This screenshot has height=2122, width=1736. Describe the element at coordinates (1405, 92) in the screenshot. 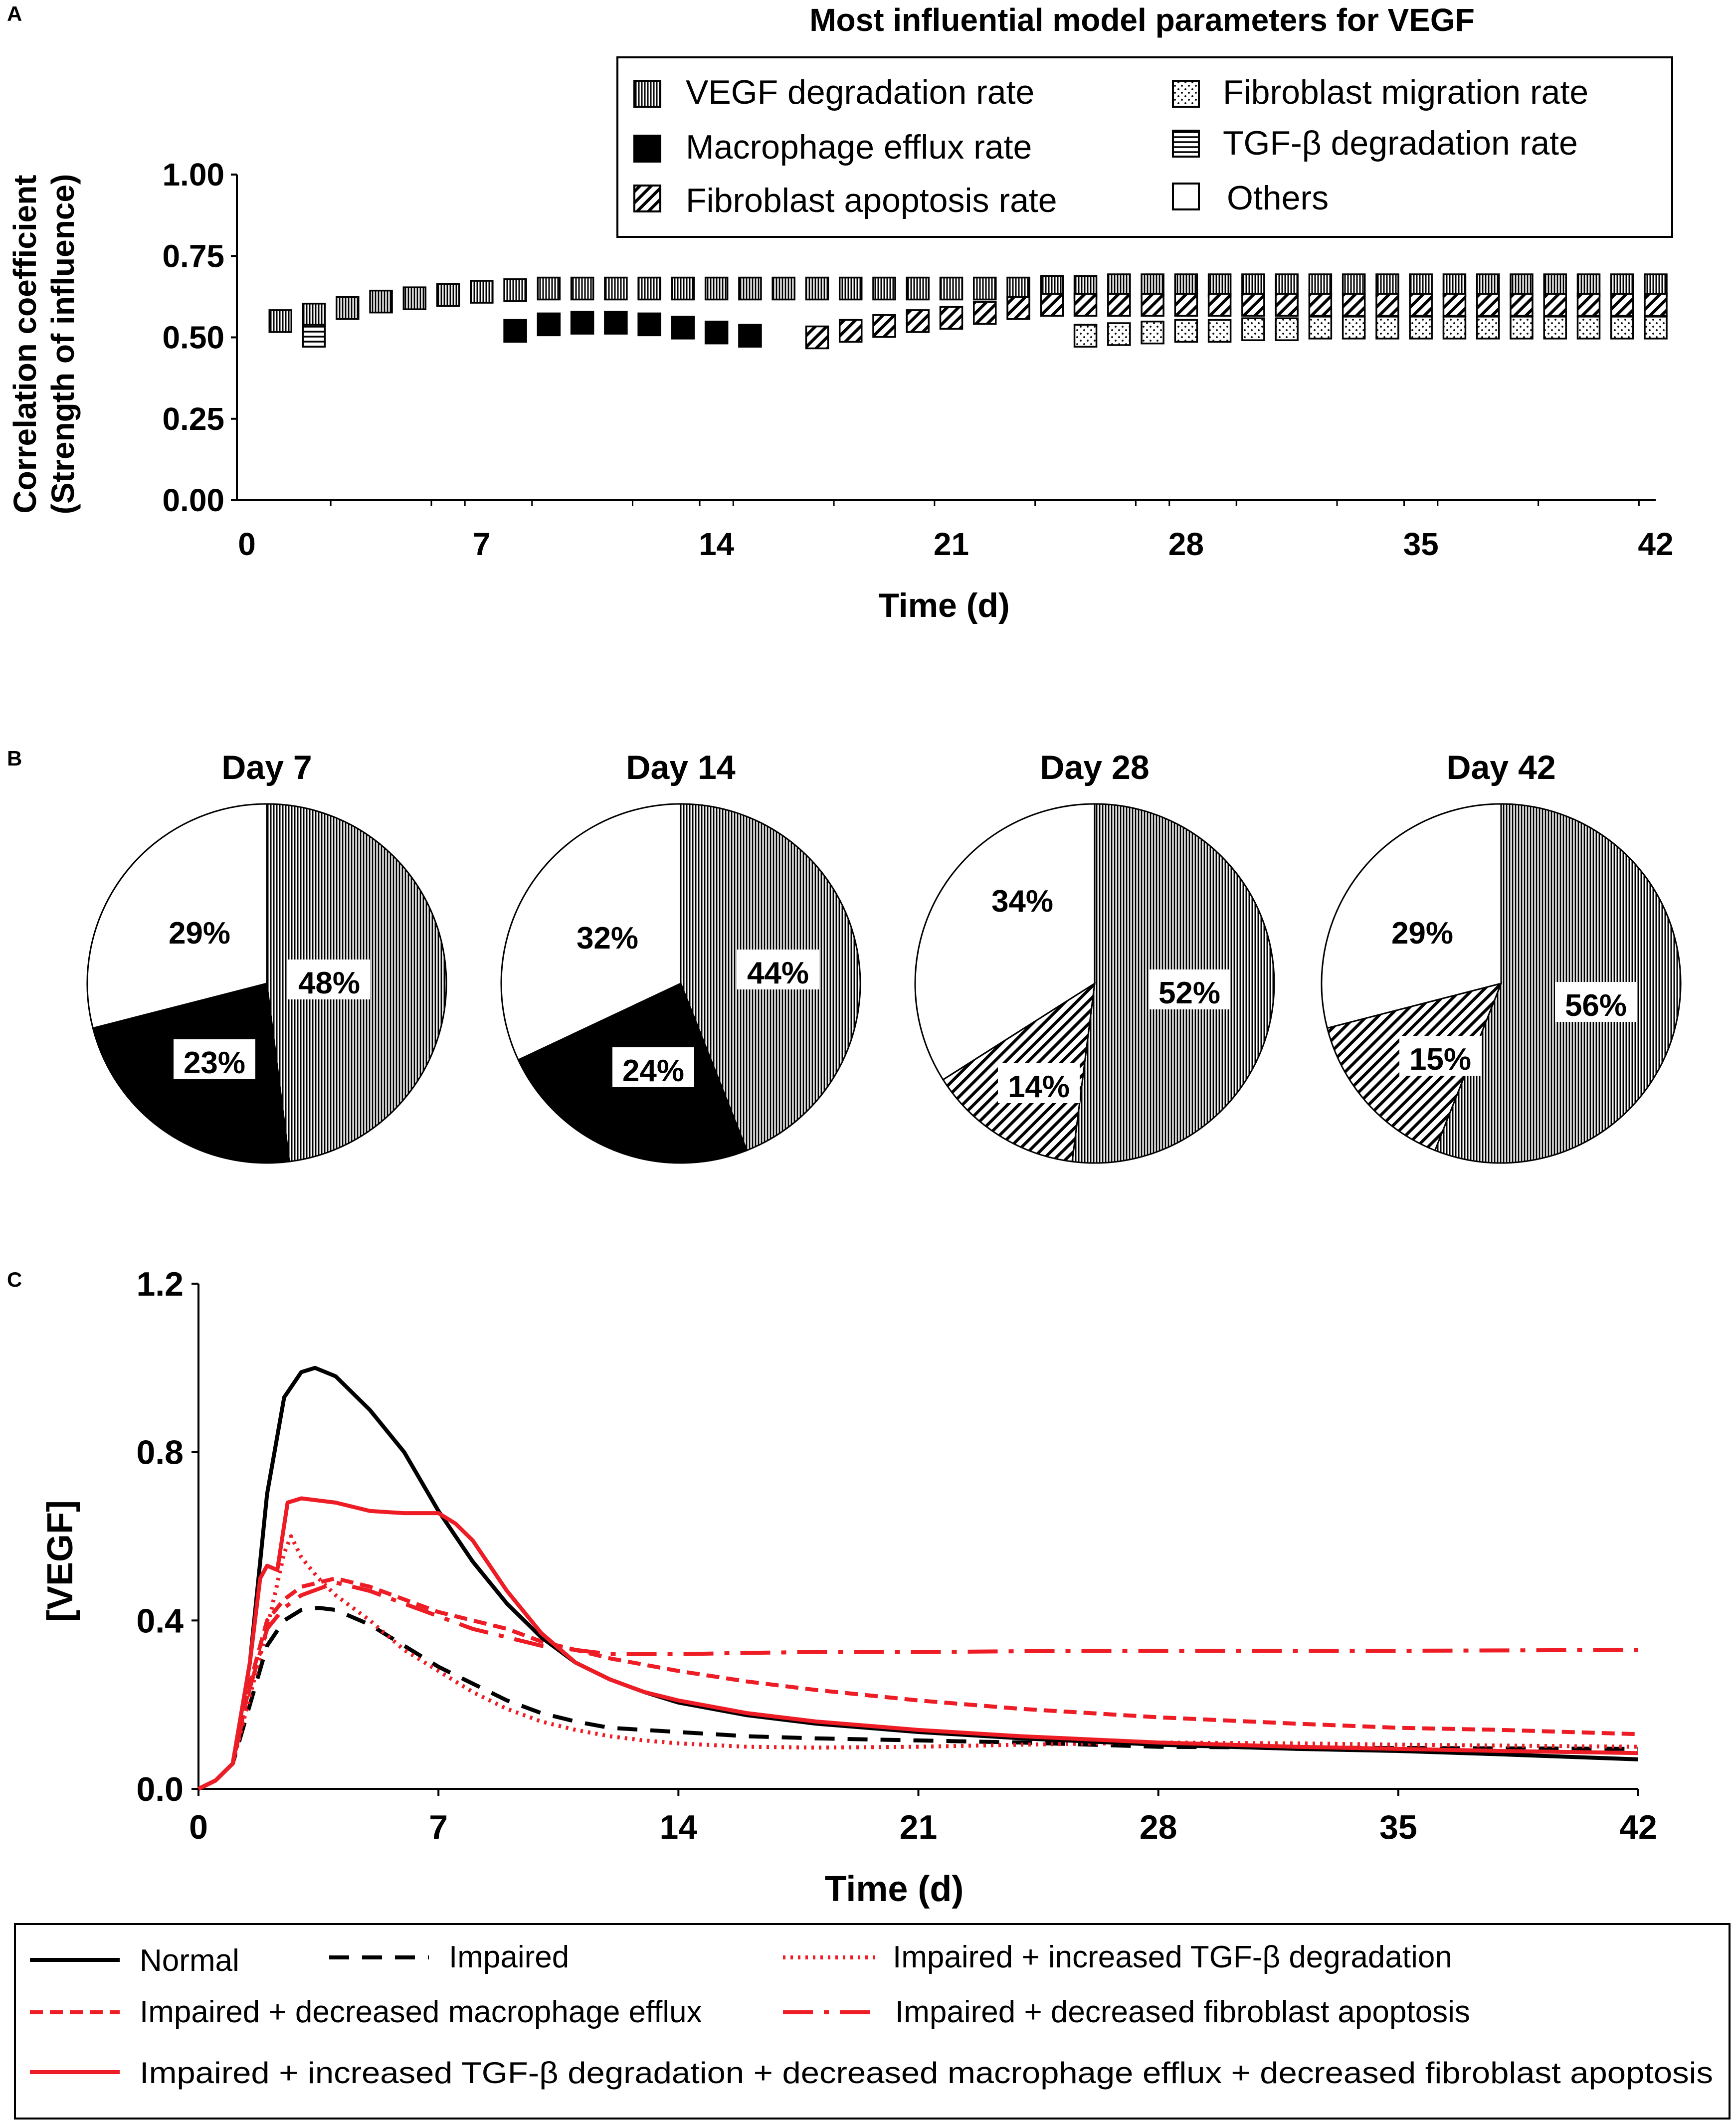

I see `legend-label-fmig: Fibroblast migration rate` at that location.